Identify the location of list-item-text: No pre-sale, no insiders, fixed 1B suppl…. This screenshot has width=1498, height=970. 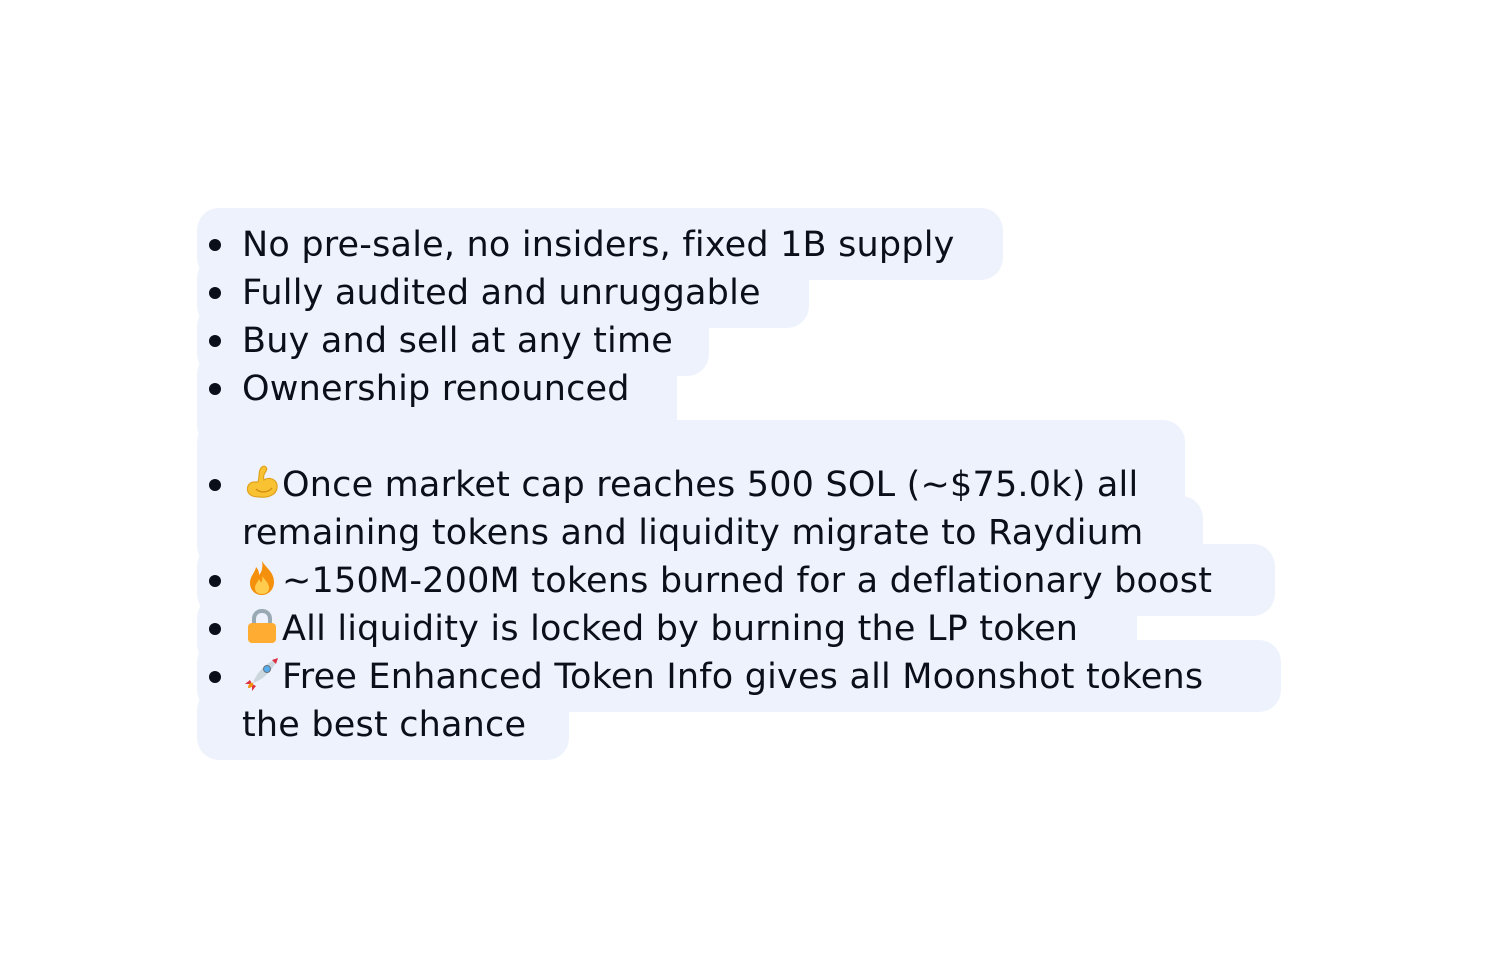
(598, 245).